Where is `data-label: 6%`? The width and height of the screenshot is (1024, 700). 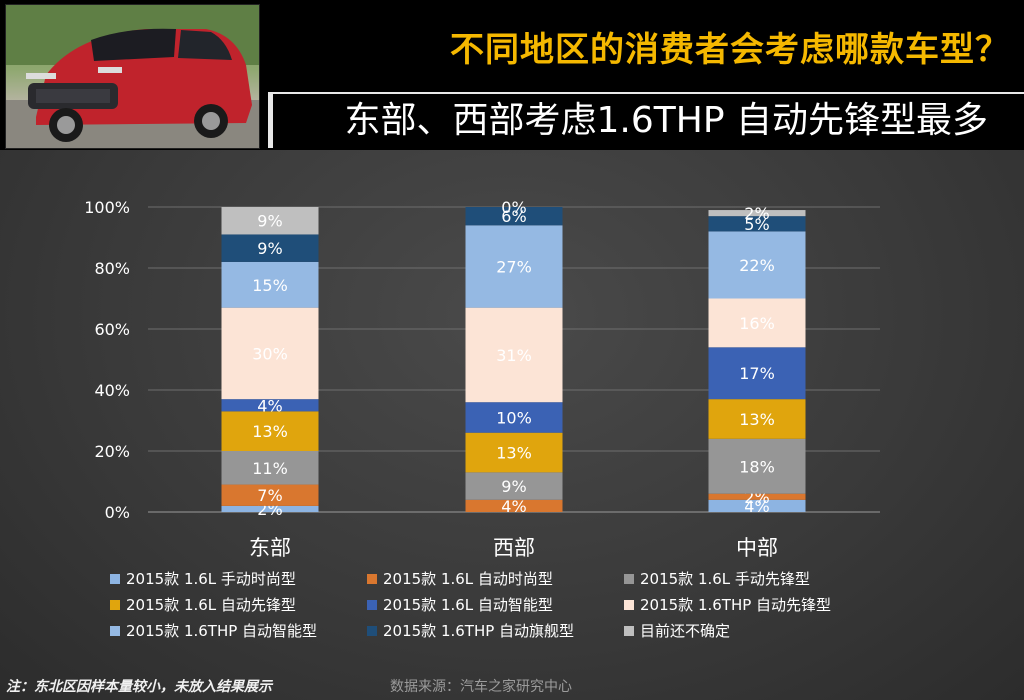 data-label: 6% is located at coordinates (513, 216).